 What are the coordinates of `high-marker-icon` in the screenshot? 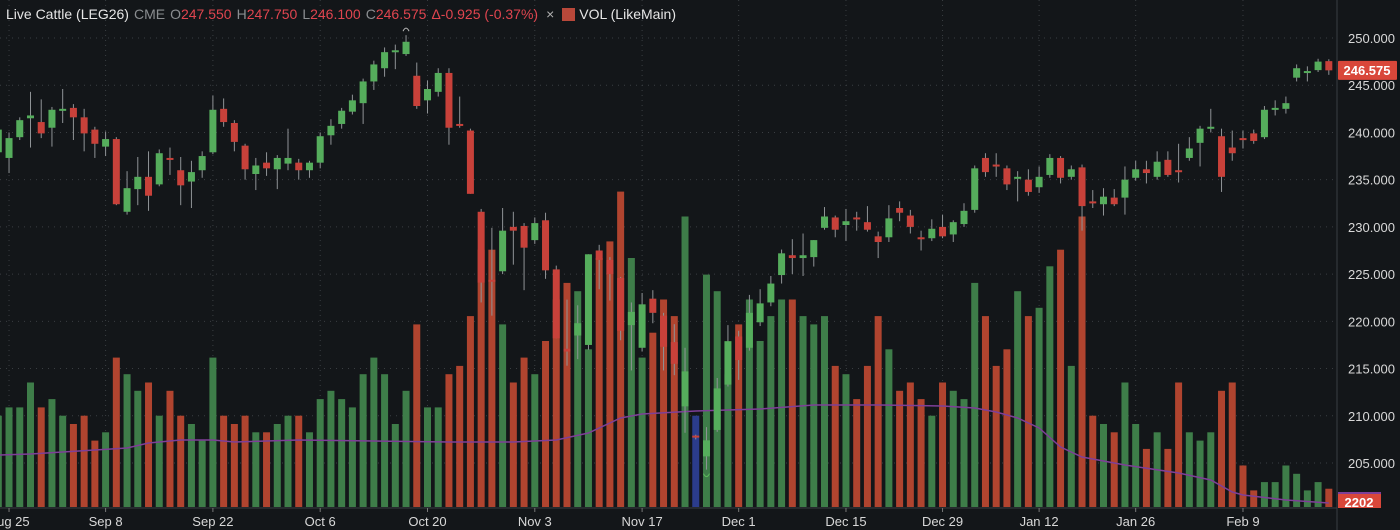 It's located at (406, 29).